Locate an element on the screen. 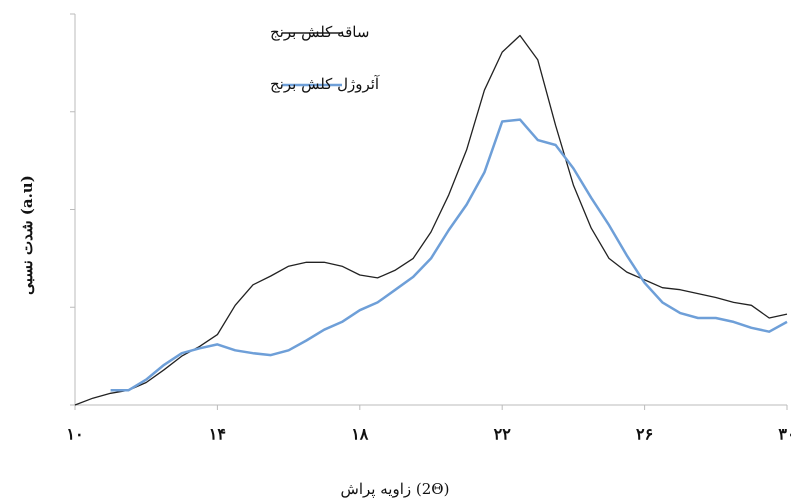 The height and width of the screenshot is (502, 791). x-tick-label: ۱۸ is located at coordinates (360, 434).